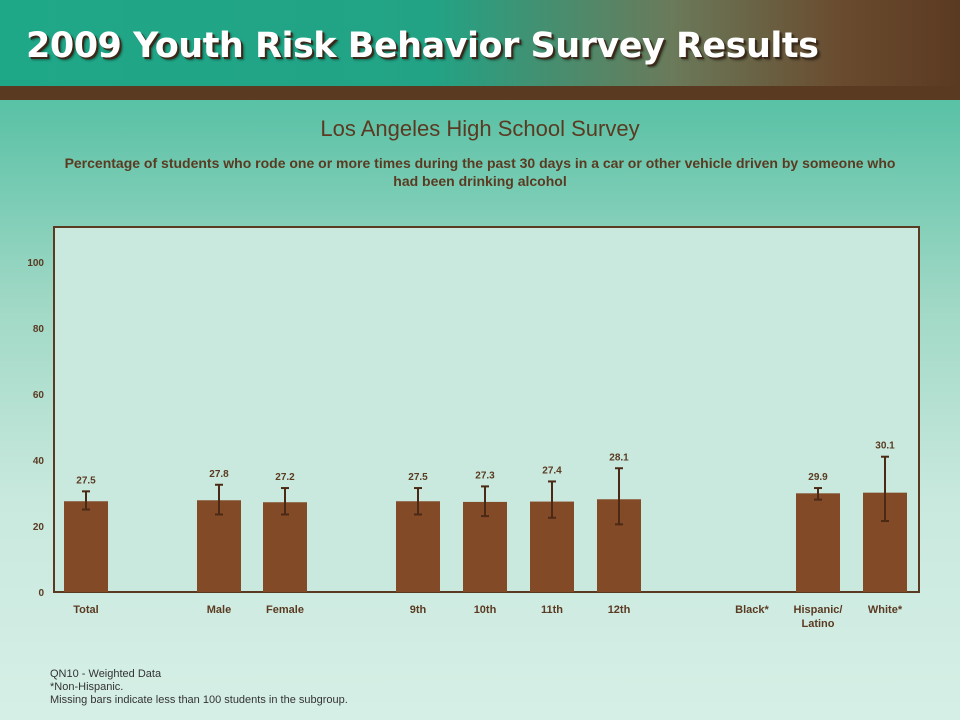 This screenshot has height=720, width=960. What do you see at coordinates (41, 593) in the screenshot?
I see `y-tick-label: 0` at bounding box center [41, 593].